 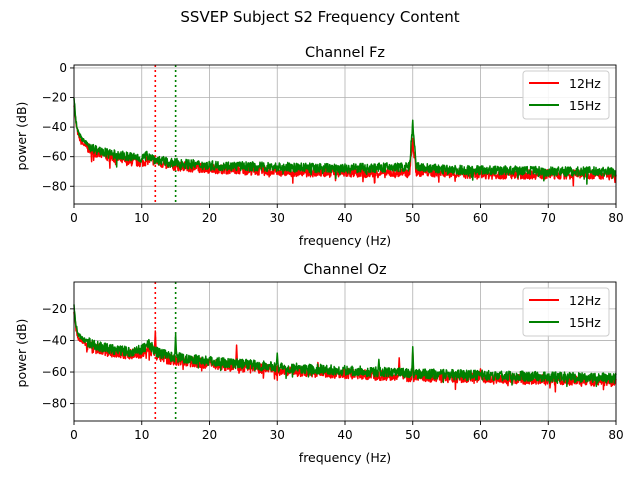 I want to click on xtick-label-oz-30: 30, so click(x=277, y=435).